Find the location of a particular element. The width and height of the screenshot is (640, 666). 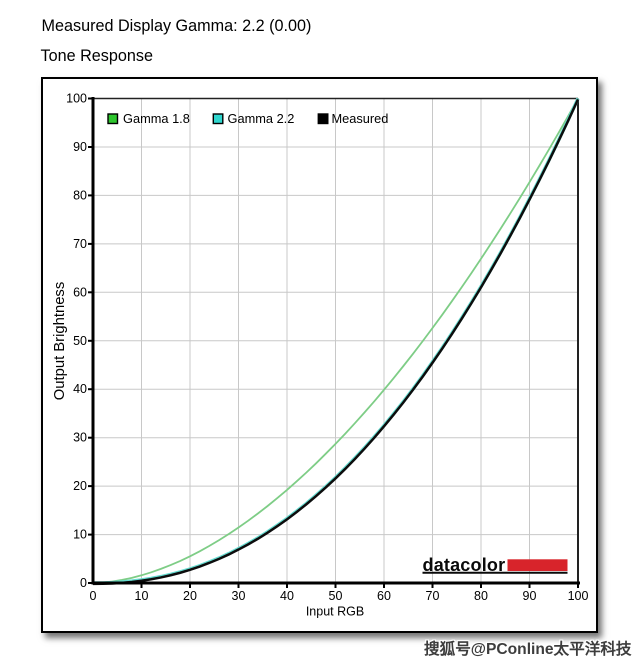

svg-text: Measured is located at coordinates (360, 118).